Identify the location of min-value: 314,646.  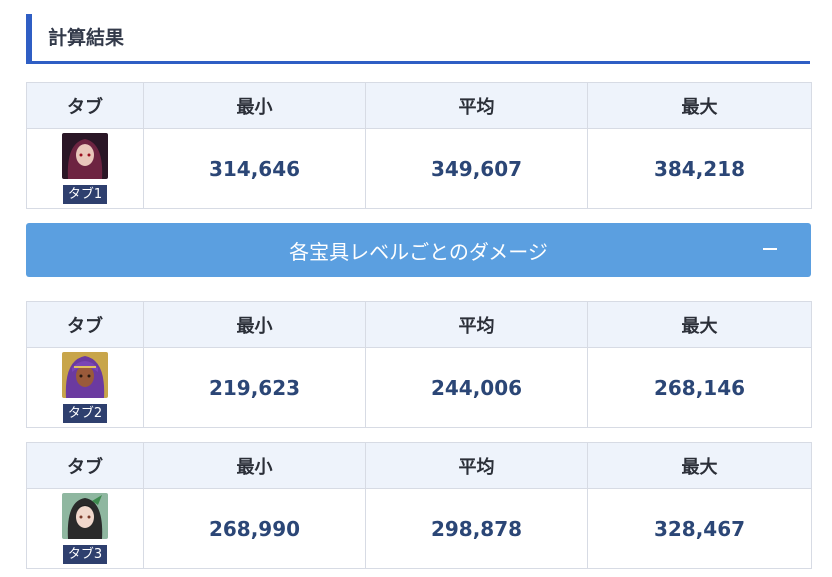
(254, 168).